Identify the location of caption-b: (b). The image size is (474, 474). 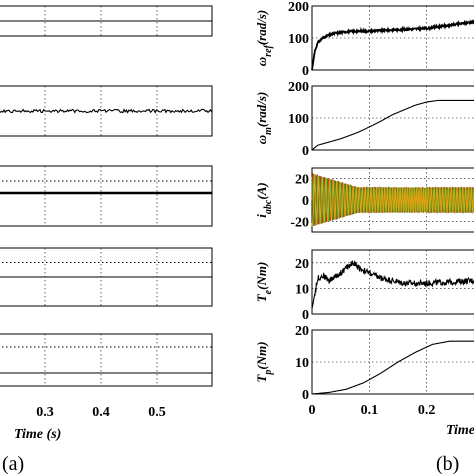
(447, 463).